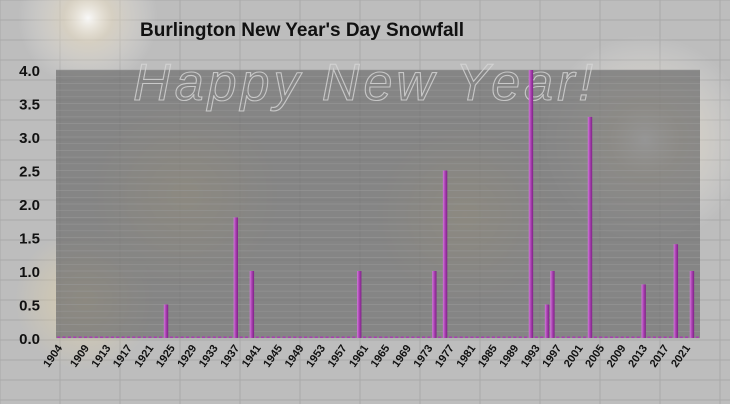 Image resolution: width=730 pixels, height=404 pixels. I want to click on y-tick-label: 2.5, so click(29, 172).